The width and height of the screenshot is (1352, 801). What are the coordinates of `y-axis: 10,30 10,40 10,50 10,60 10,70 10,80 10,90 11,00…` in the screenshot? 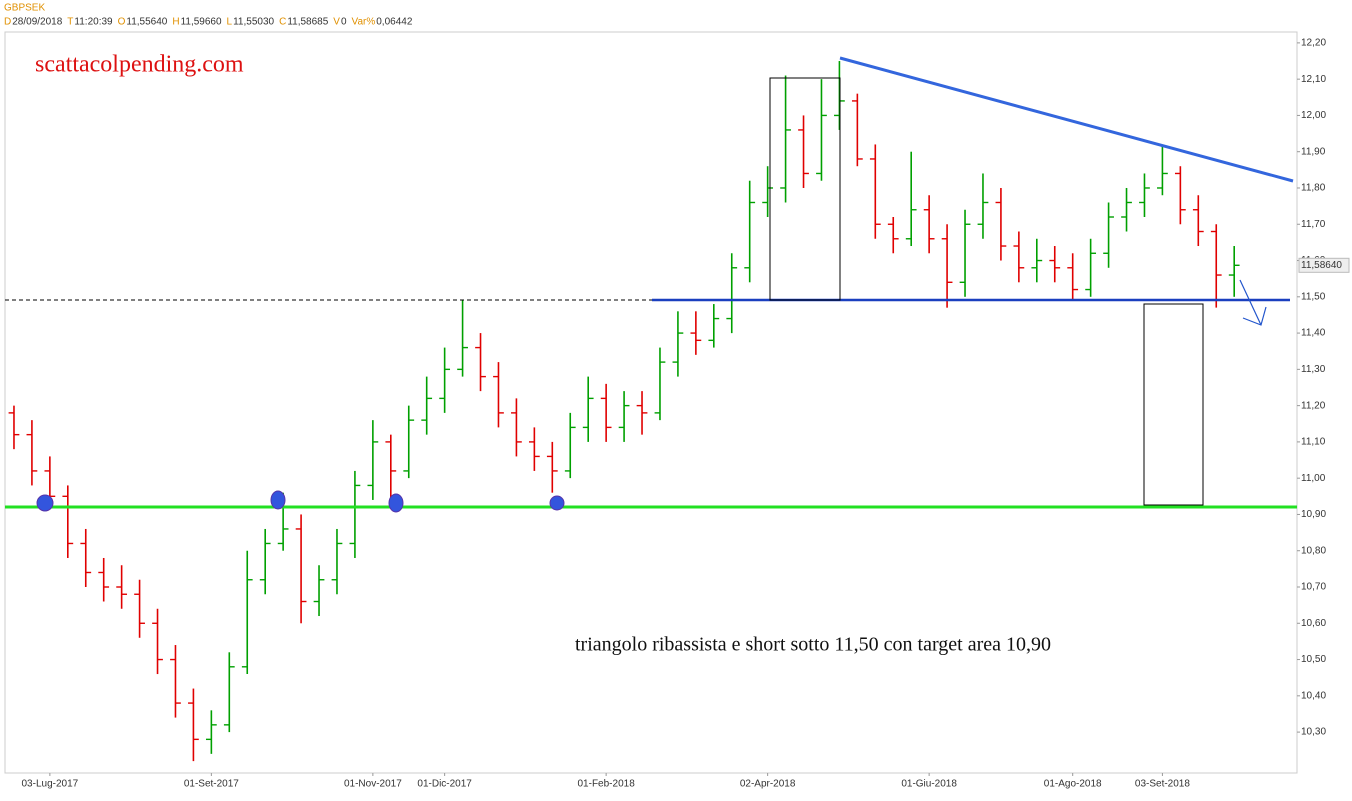 It's located at (1323, 388).